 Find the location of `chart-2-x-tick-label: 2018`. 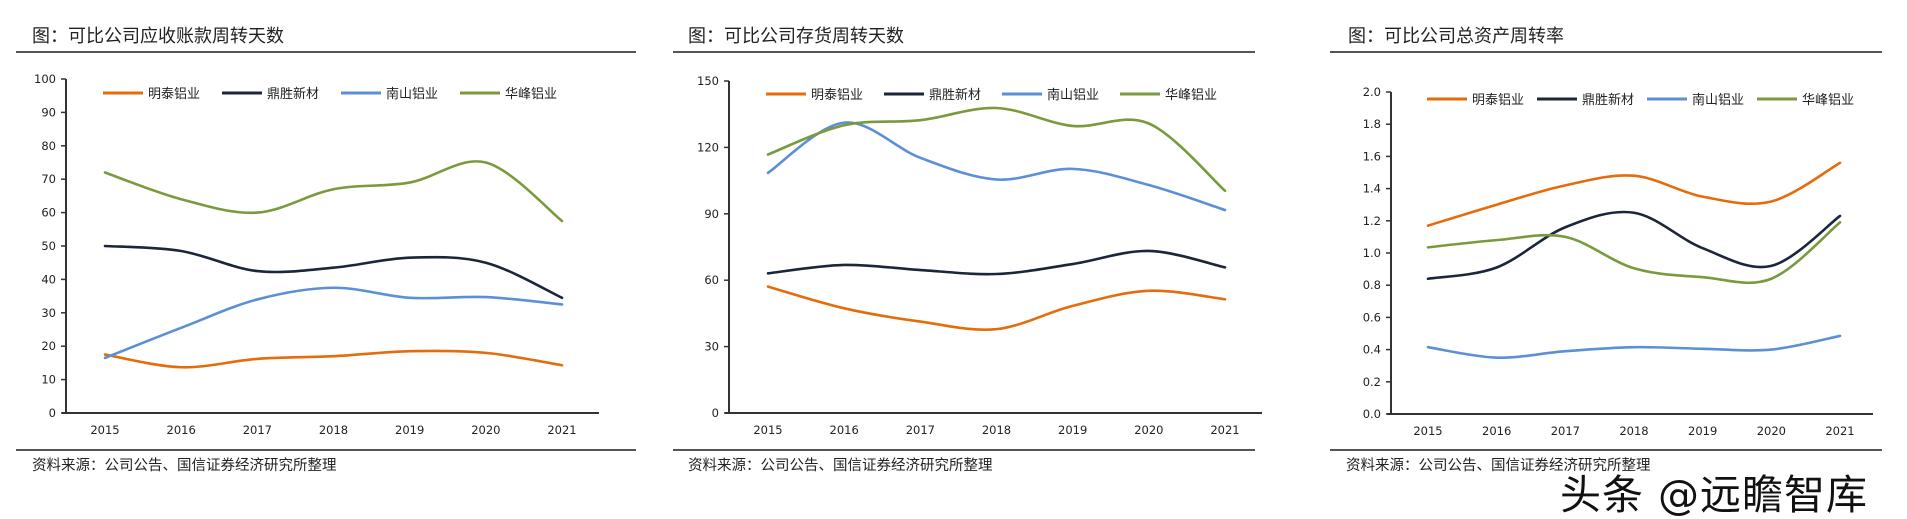

chart-2-x-tick-label: 2018 is located at coordinates (996, 430).